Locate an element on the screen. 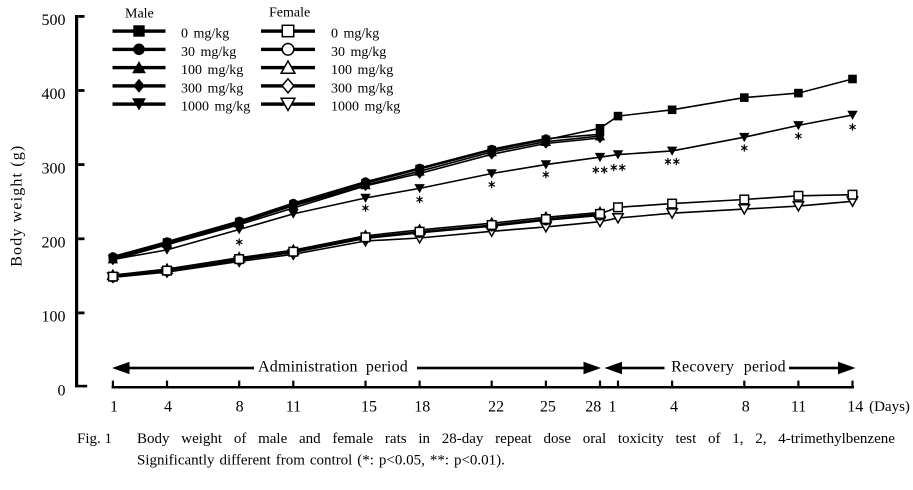  svg-text: Recovery period is located at coordinates (728, 367).